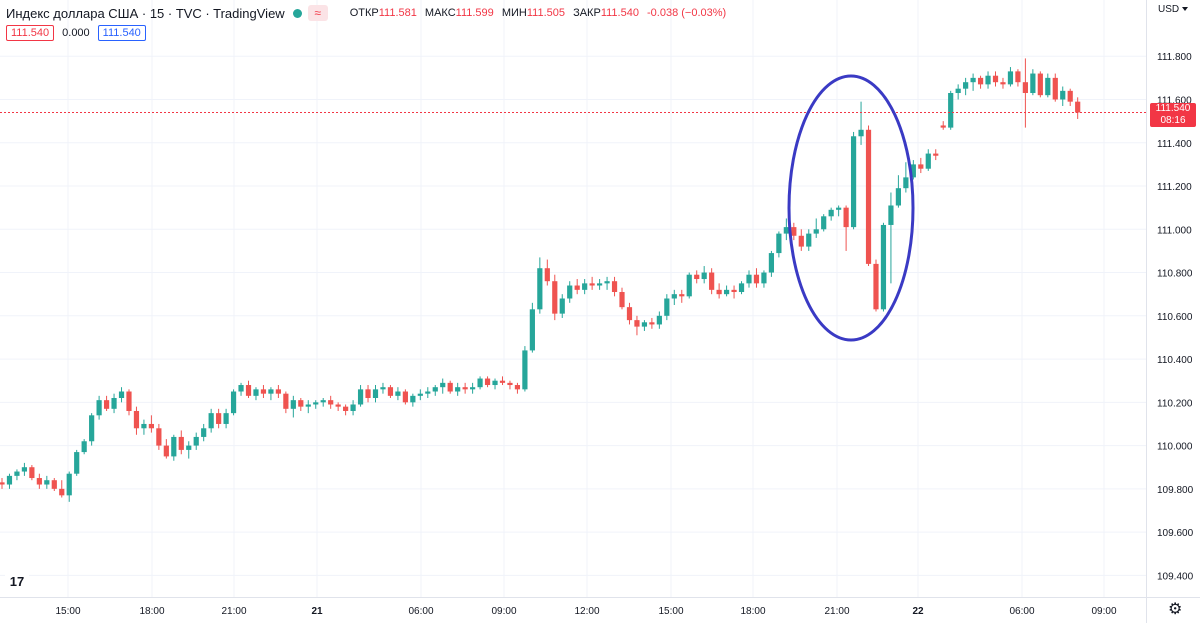 The width and height of the screenshot is (1200, 623). I want to click on currency-selector: USD, so click(1173, 9).